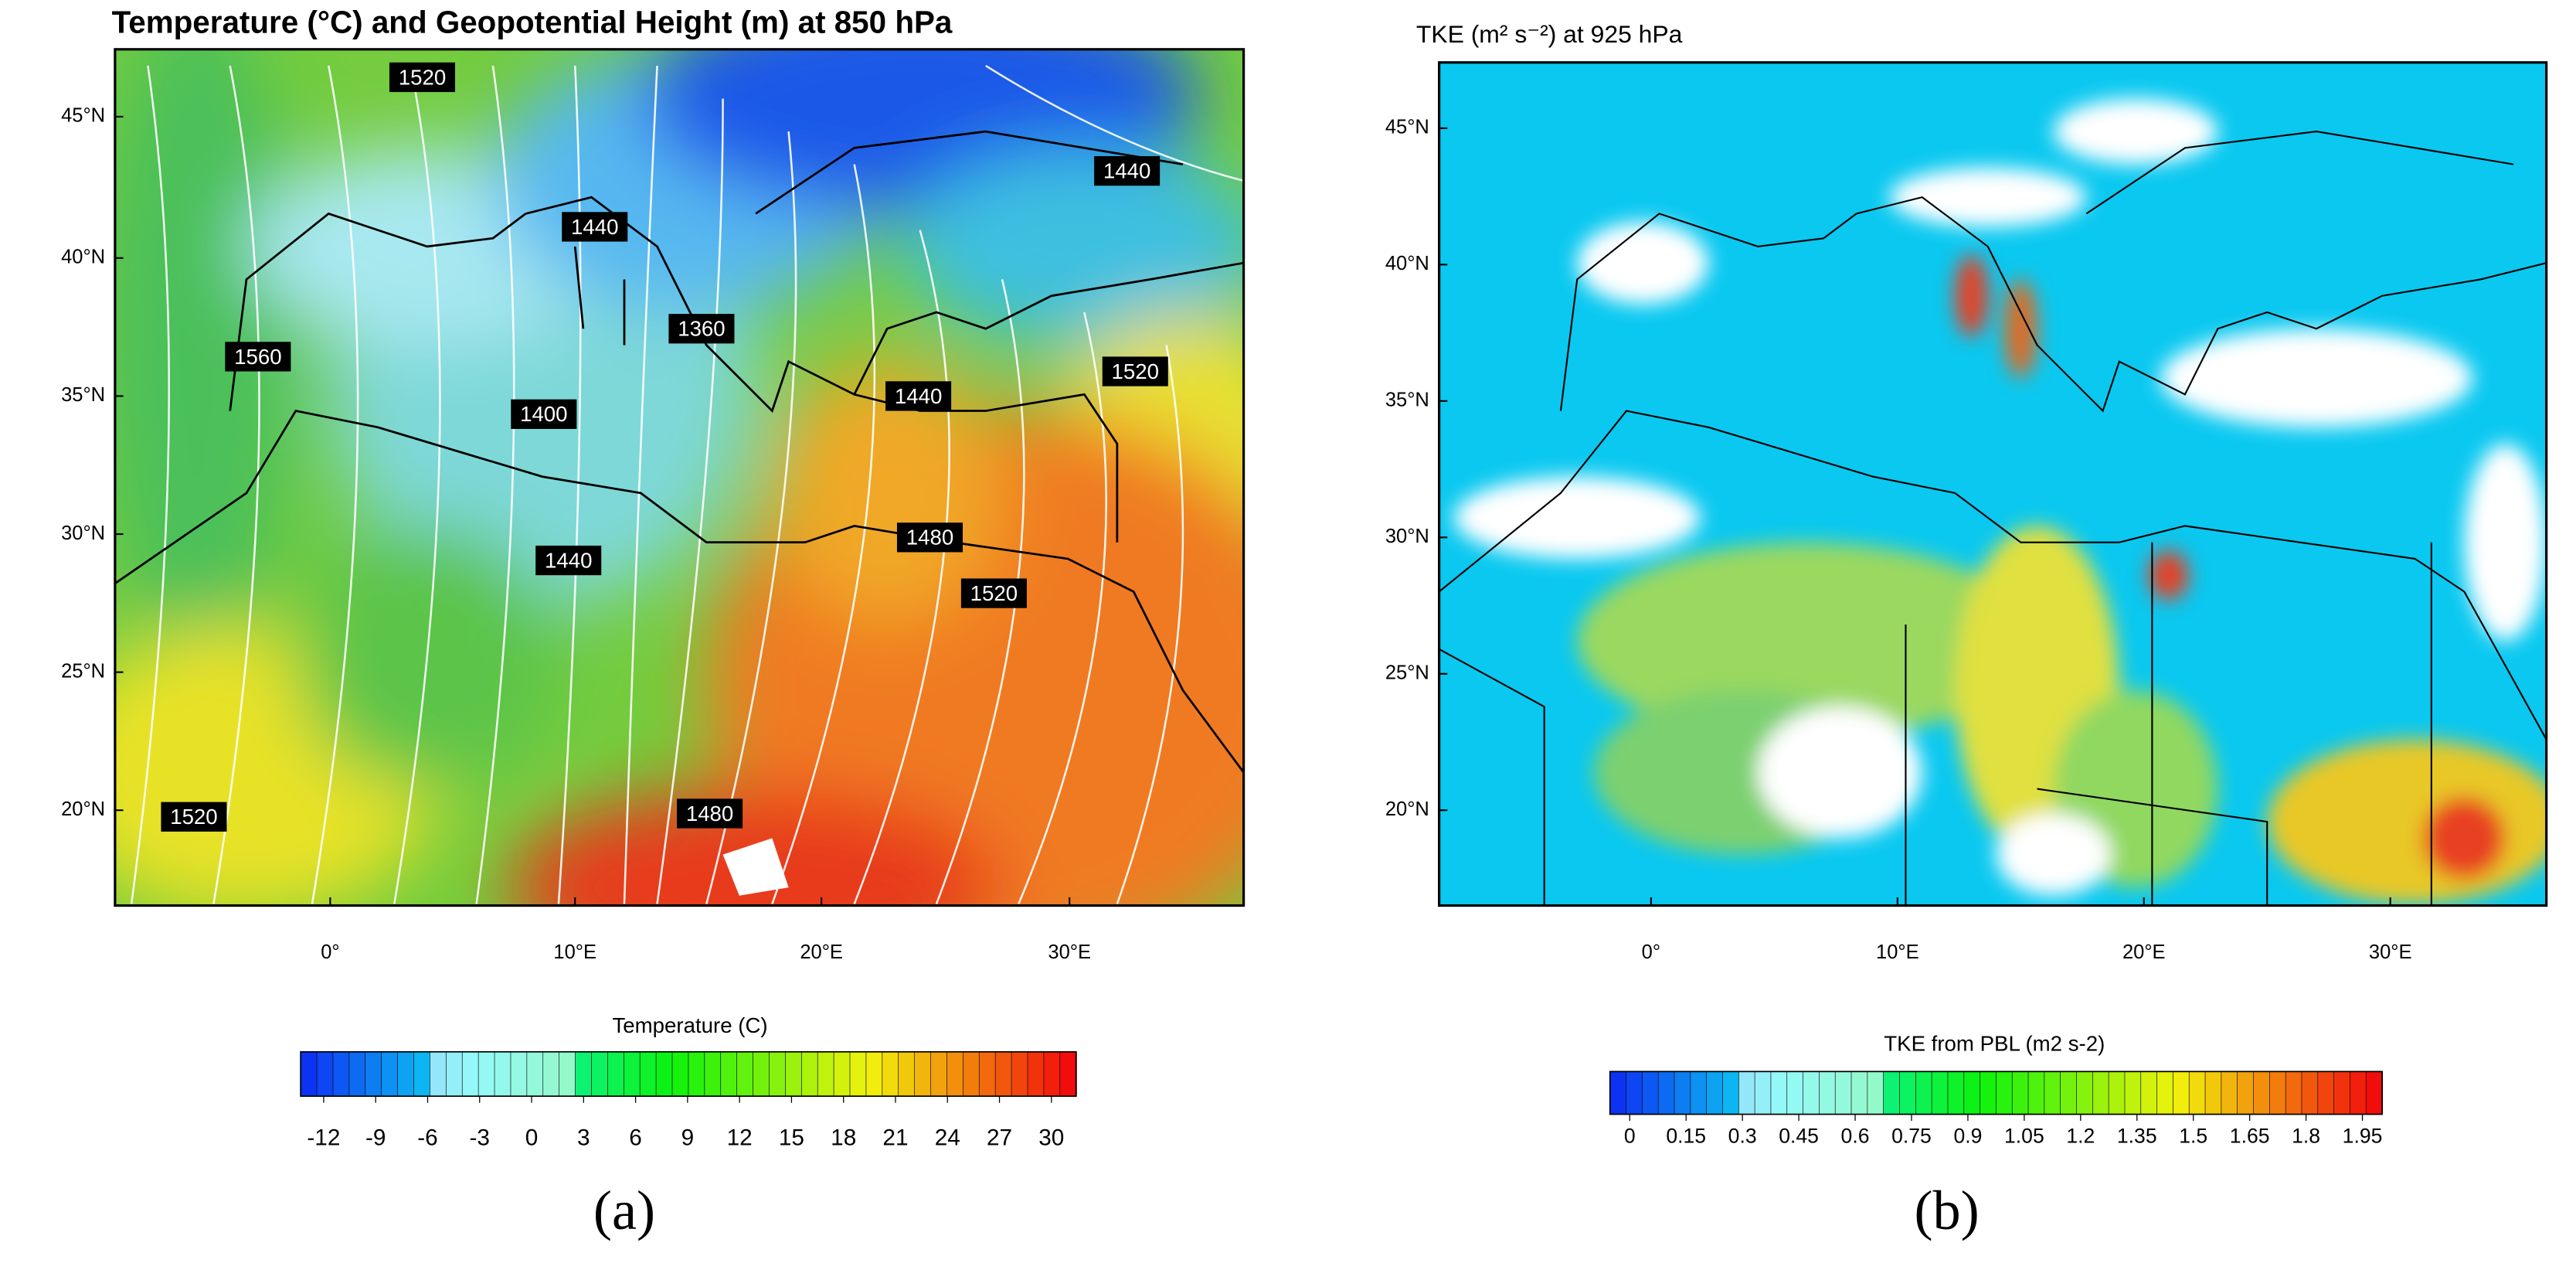 This screenshot has height=1263, width=2576. Describe the element at coordinates (1407, 127) in the screenshot. I see `lat-label: 45°N` at that location.